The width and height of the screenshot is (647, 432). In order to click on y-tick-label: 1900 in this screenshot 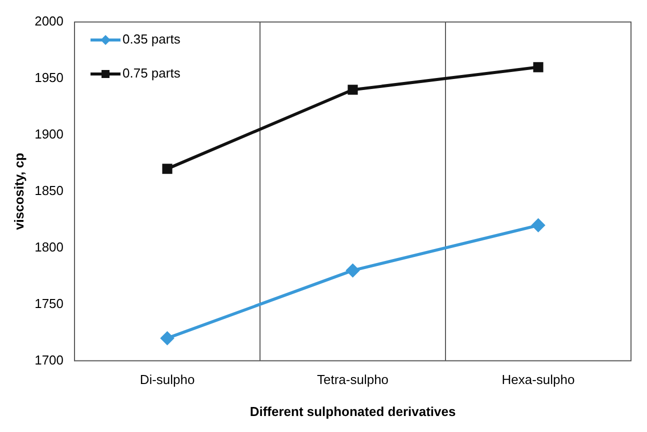, I will do `click(49, 134)`.